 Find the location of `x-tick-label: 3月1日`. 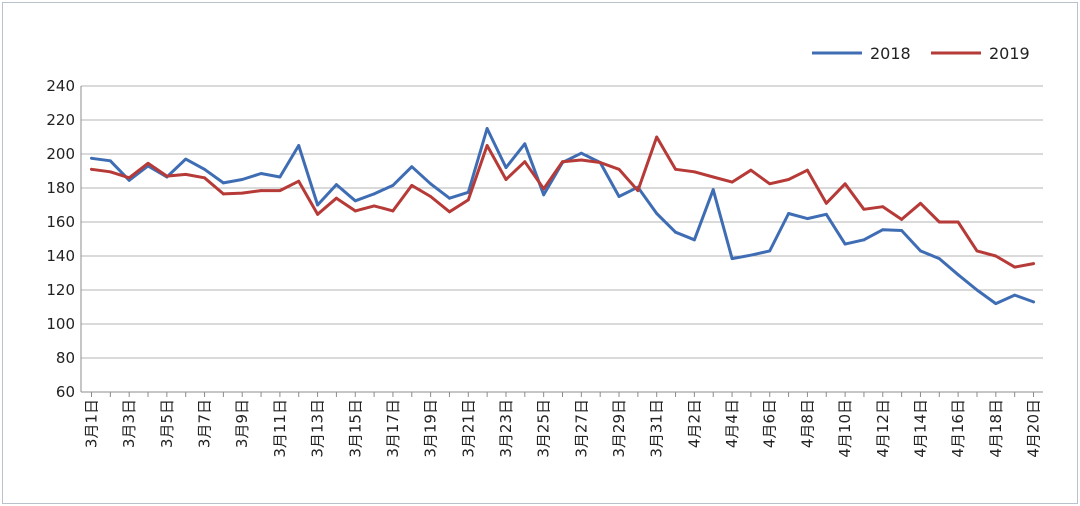

x-tick-label: 3月1日 is located at coordinates (92, 423).